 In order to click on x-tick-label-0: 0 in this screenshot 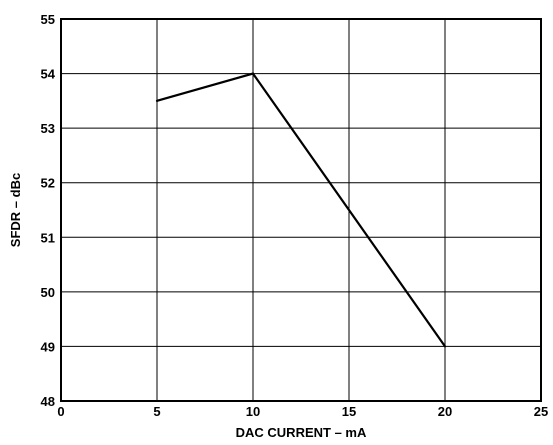, I will do `click(60, 411)`.